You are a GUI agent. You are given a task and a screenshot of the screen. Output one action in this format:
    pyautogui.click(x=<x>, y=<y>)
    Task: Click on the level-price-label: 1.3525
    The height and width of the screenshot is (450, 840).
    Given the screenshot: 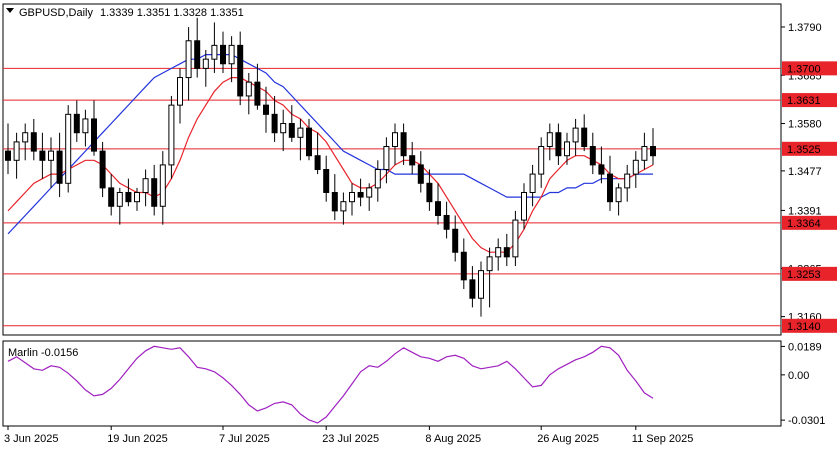 What is the action you would take?
    pyautogui.click(x=804, y=150)
    